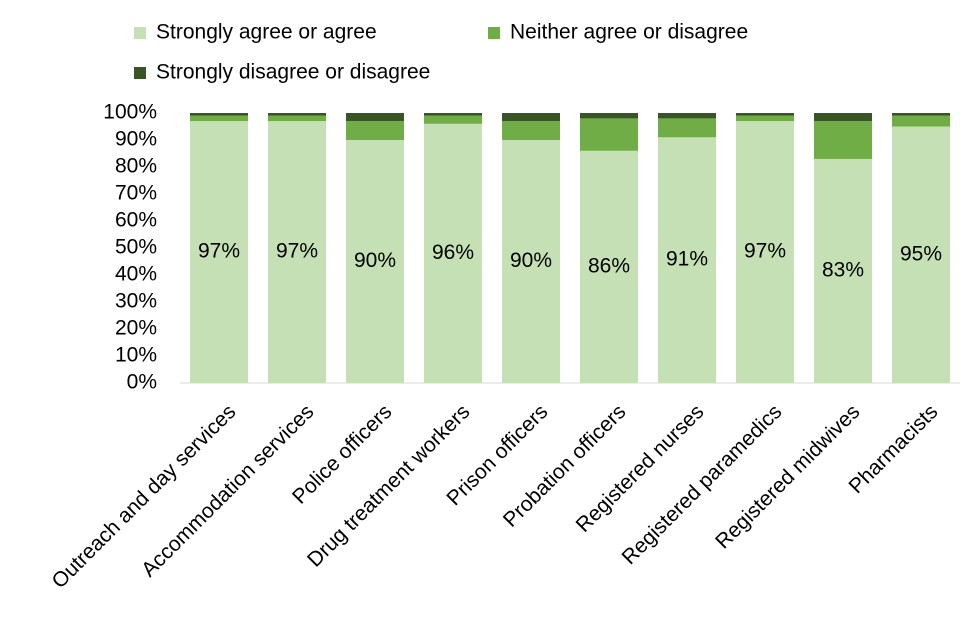 The height and width of the screenshot is (640, 960). Describe the element at coordinates (136, 139) in the screenshot. I see `y-tick-label: 90%` at that location.